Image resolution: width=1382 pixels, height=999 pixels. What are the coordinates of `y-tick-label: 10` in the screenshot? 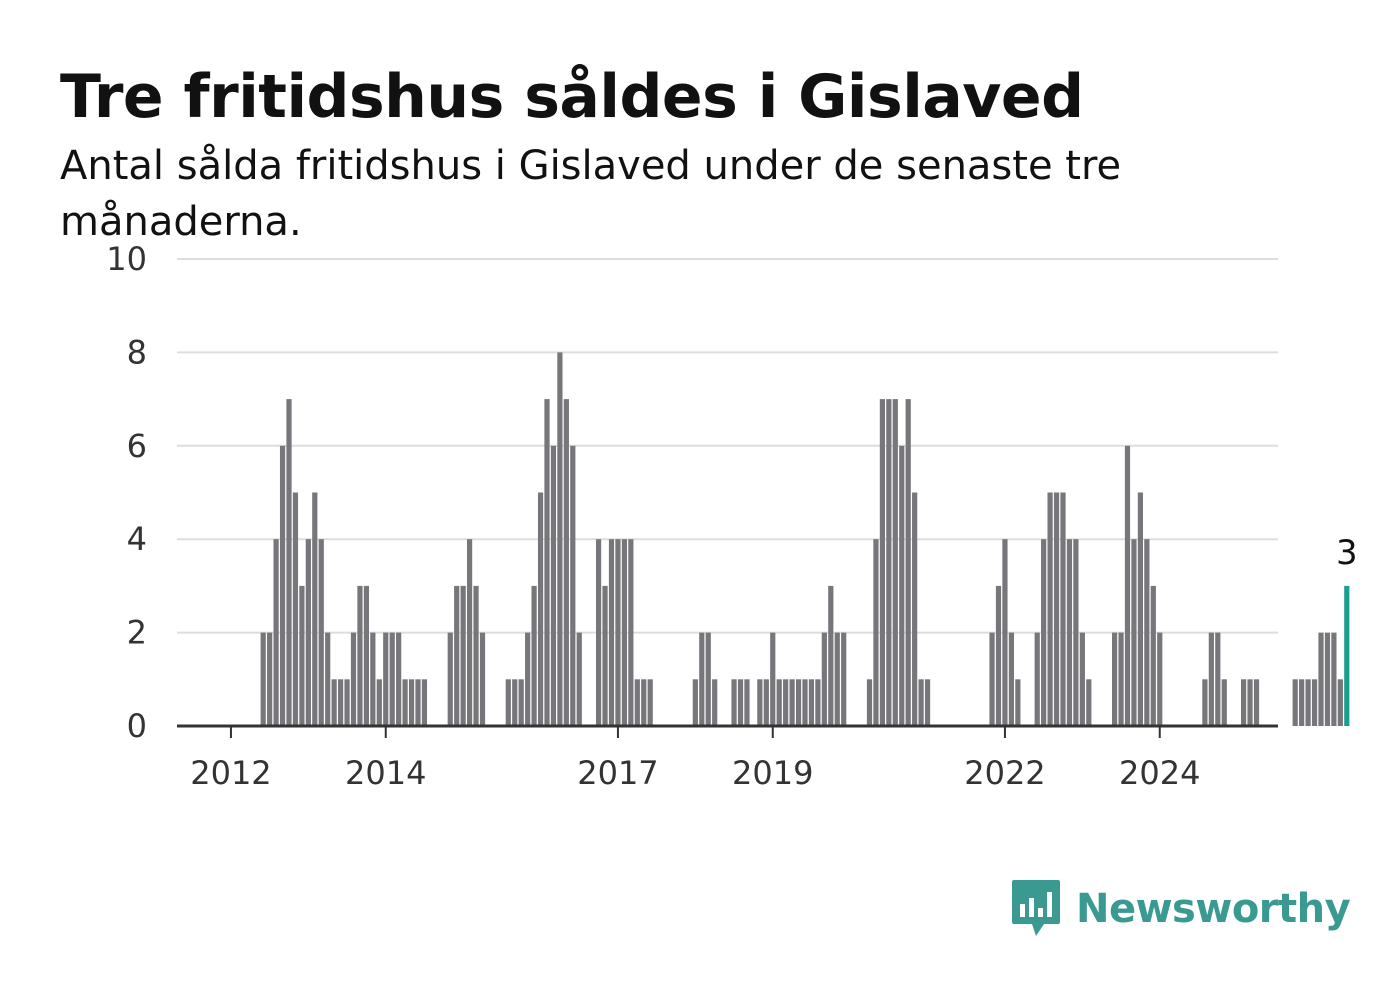 It's located at (126, 259).